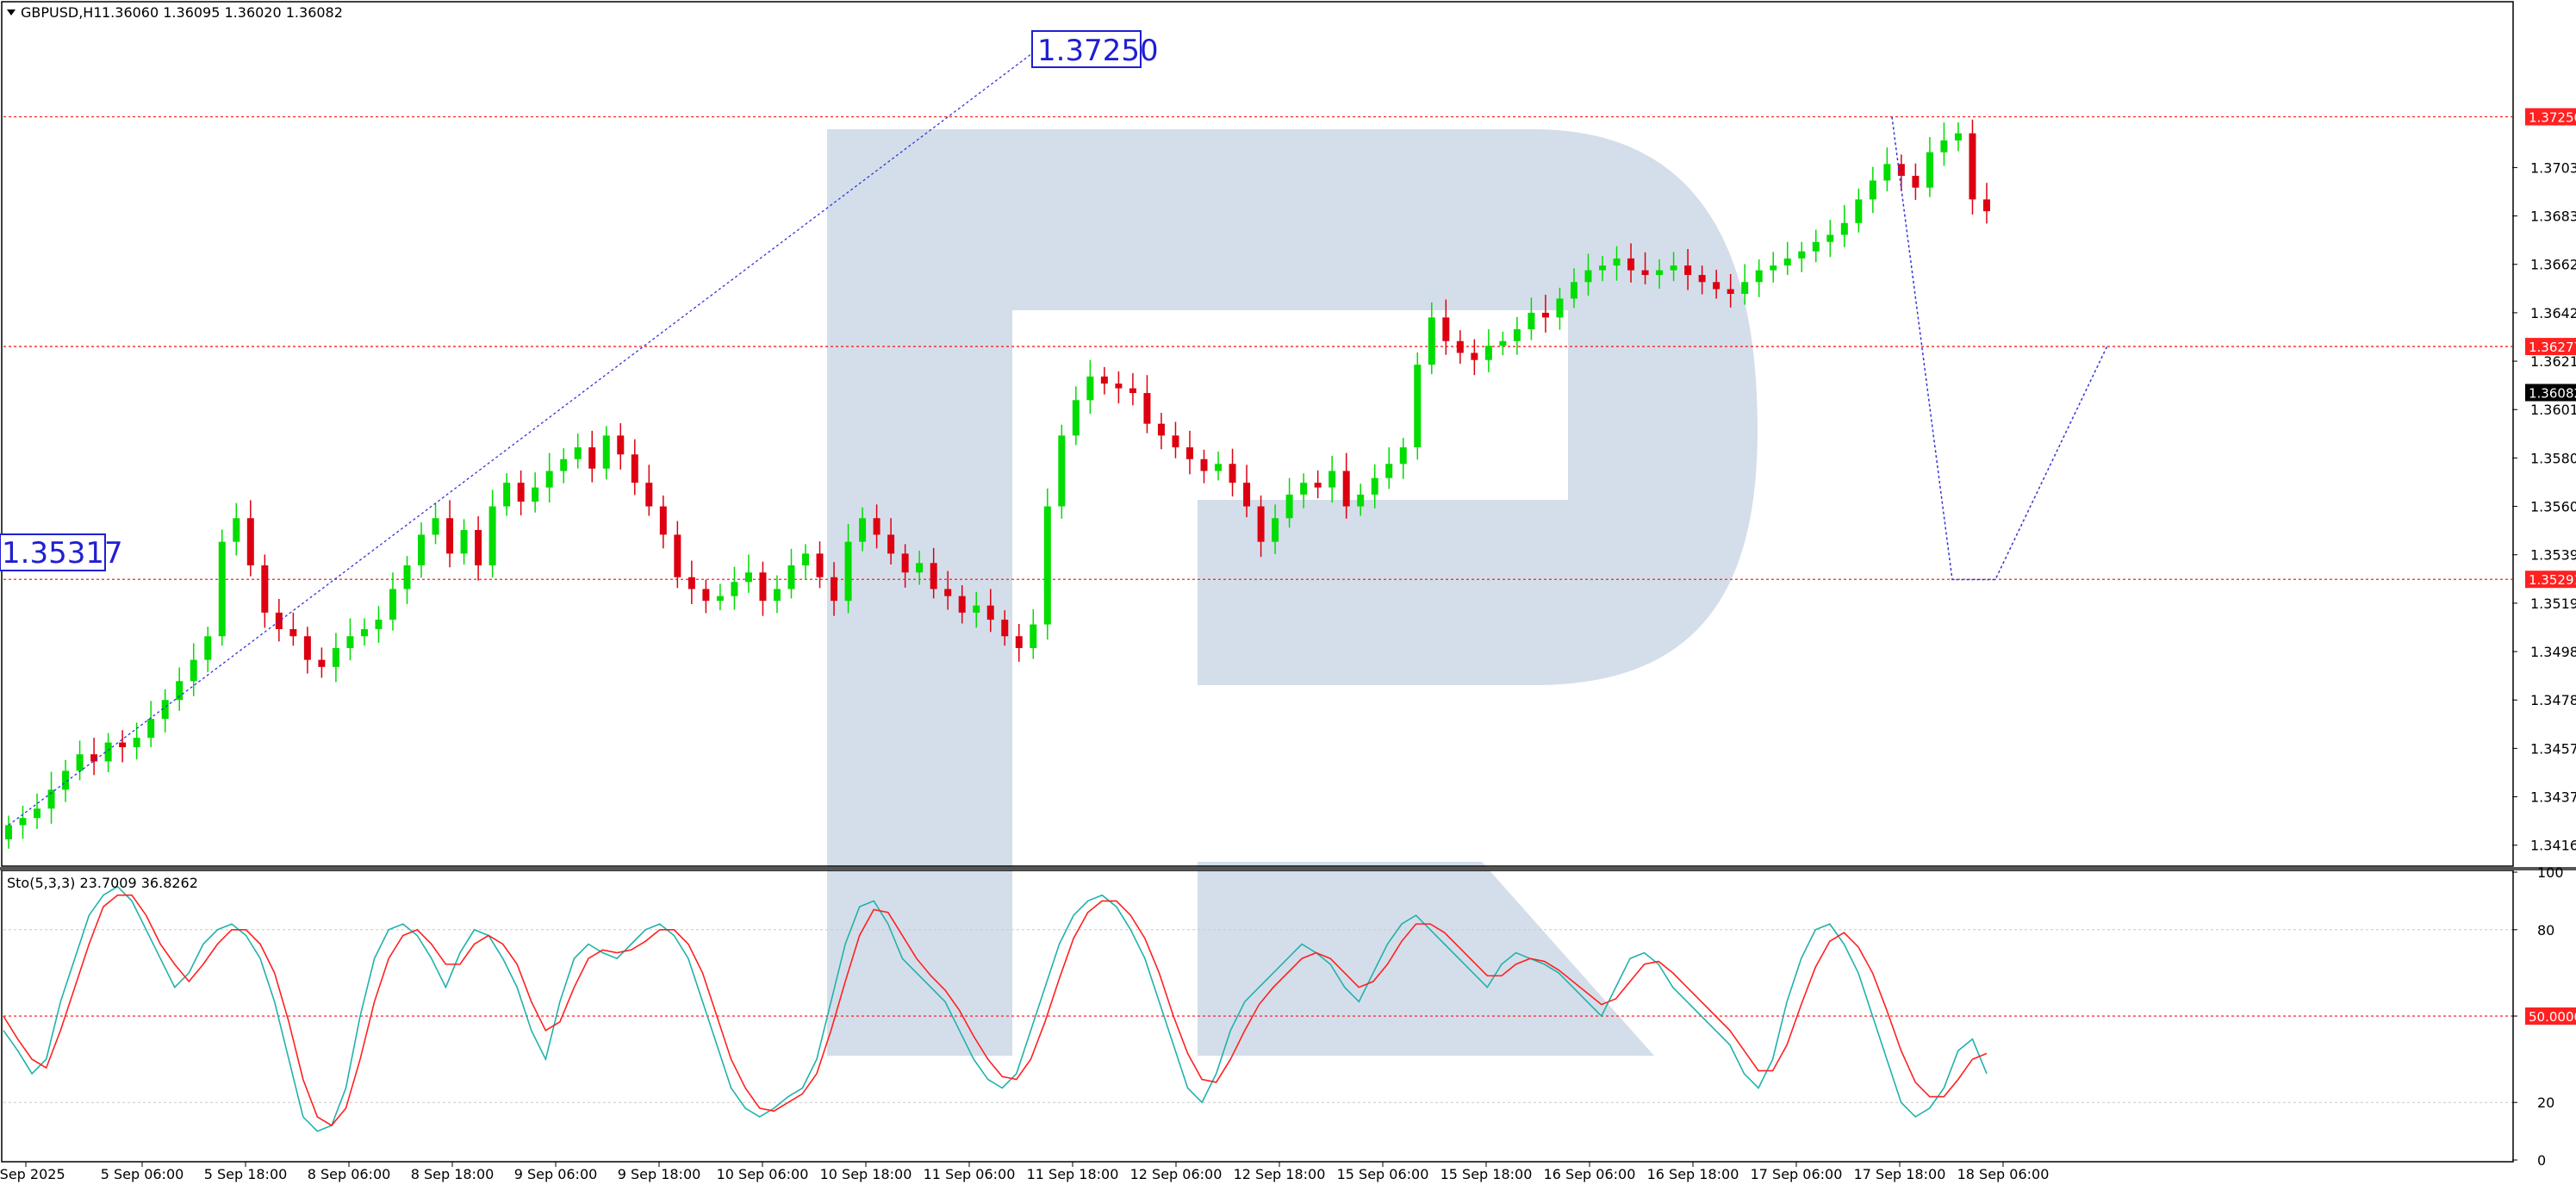 The image size is (2576, 1185). Describe the element at coordinates (12, 12) in the screenshot. I see `dropdown-triangle-icon` at that location.